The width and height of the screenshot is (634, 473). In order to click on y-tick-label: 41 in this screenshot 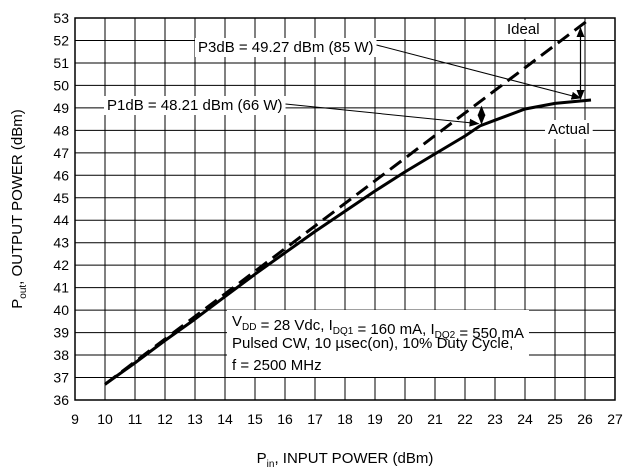, I will do `click(61, 288)`.